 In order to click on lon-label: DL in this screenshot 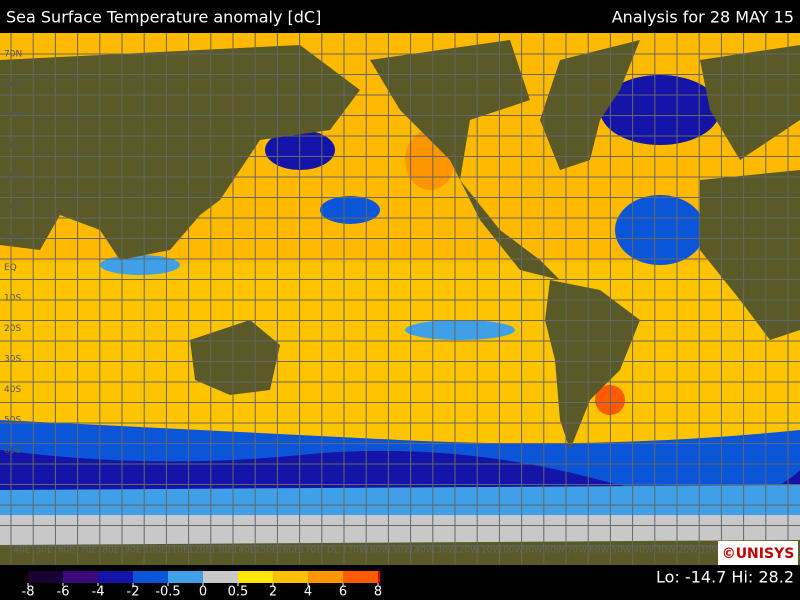, I will do `click(333, 551)`.